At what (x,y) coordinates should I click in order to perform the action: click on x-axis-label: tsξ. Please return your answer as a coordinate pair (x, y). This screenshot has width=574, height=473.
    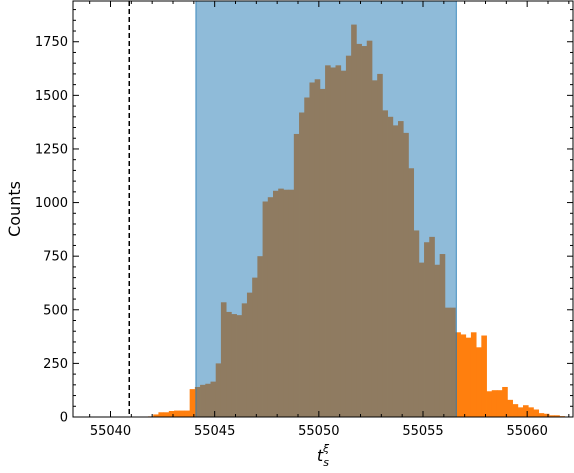
    Looking at the image, I should click on (323, 455).